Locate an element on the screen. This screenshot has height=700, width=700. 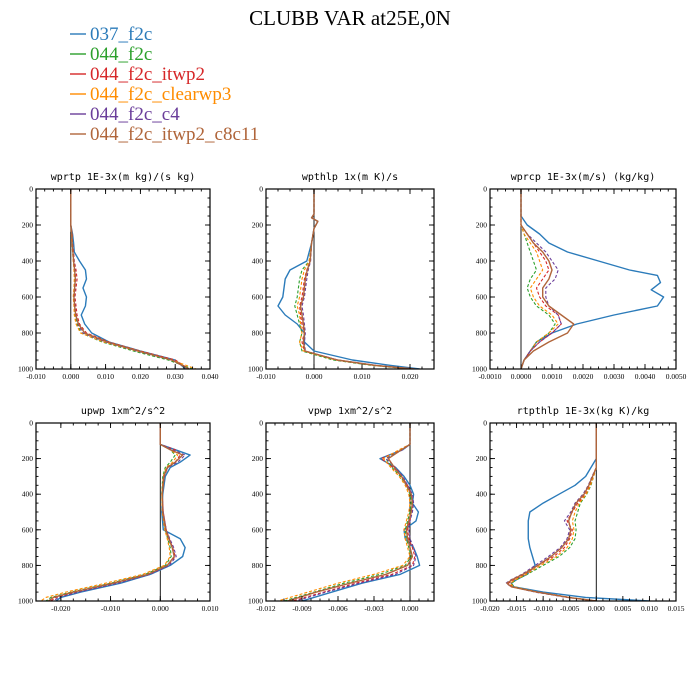
x-tick-label: -0.006 is located at coordinates (338, 608).